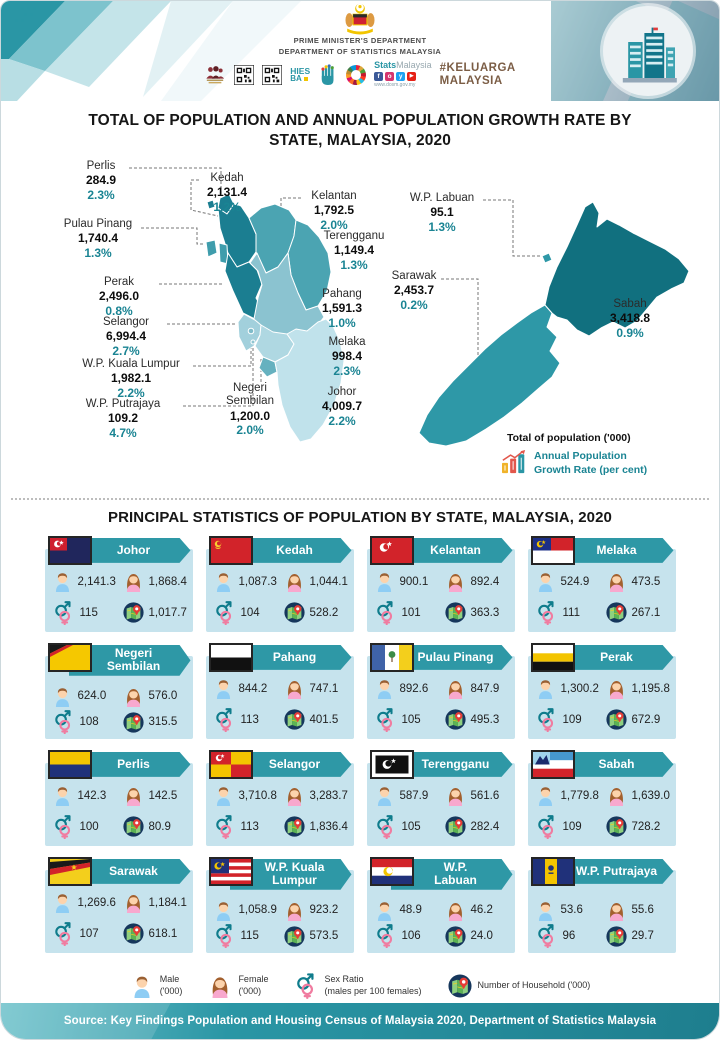  I want to click on map-state-label-15: W.P. Putrajaya 109.2 4.7%, so click(123, 419).